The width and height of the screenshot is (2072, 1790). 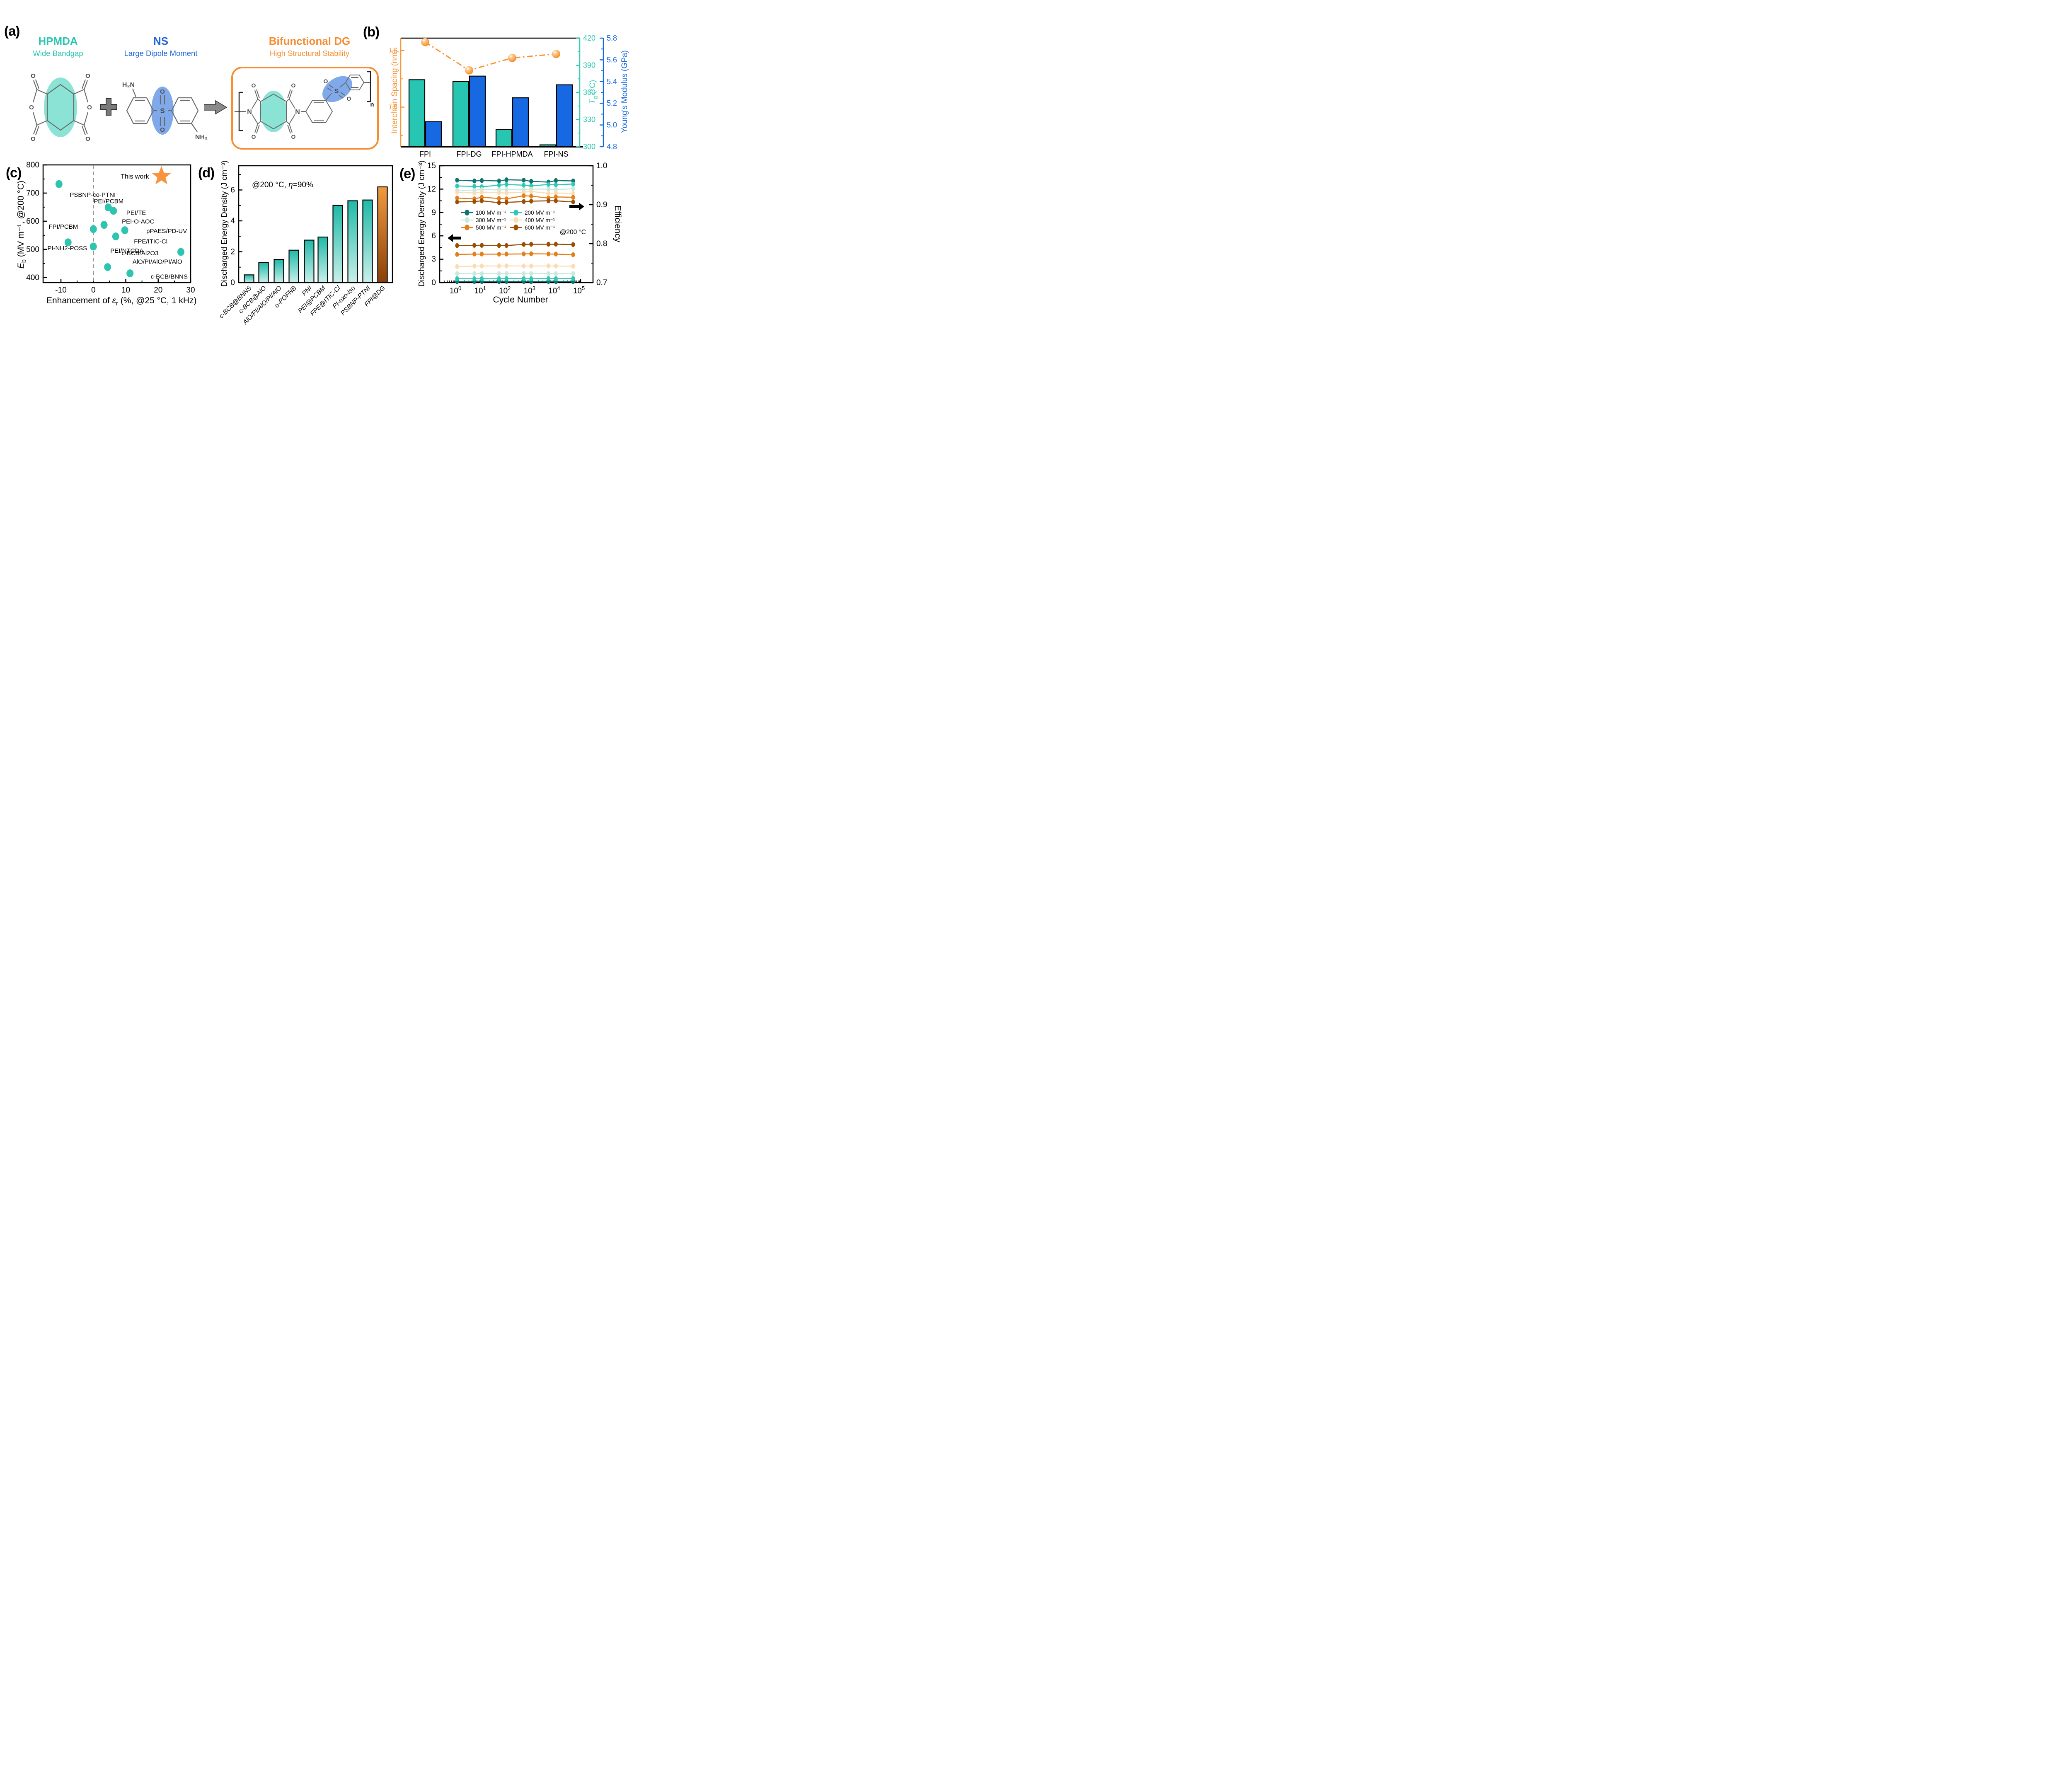 What do you see at coordinates (128, 85) in the screenshot?
I see `amine-group: H₂N` at bounding box center [128, 85].